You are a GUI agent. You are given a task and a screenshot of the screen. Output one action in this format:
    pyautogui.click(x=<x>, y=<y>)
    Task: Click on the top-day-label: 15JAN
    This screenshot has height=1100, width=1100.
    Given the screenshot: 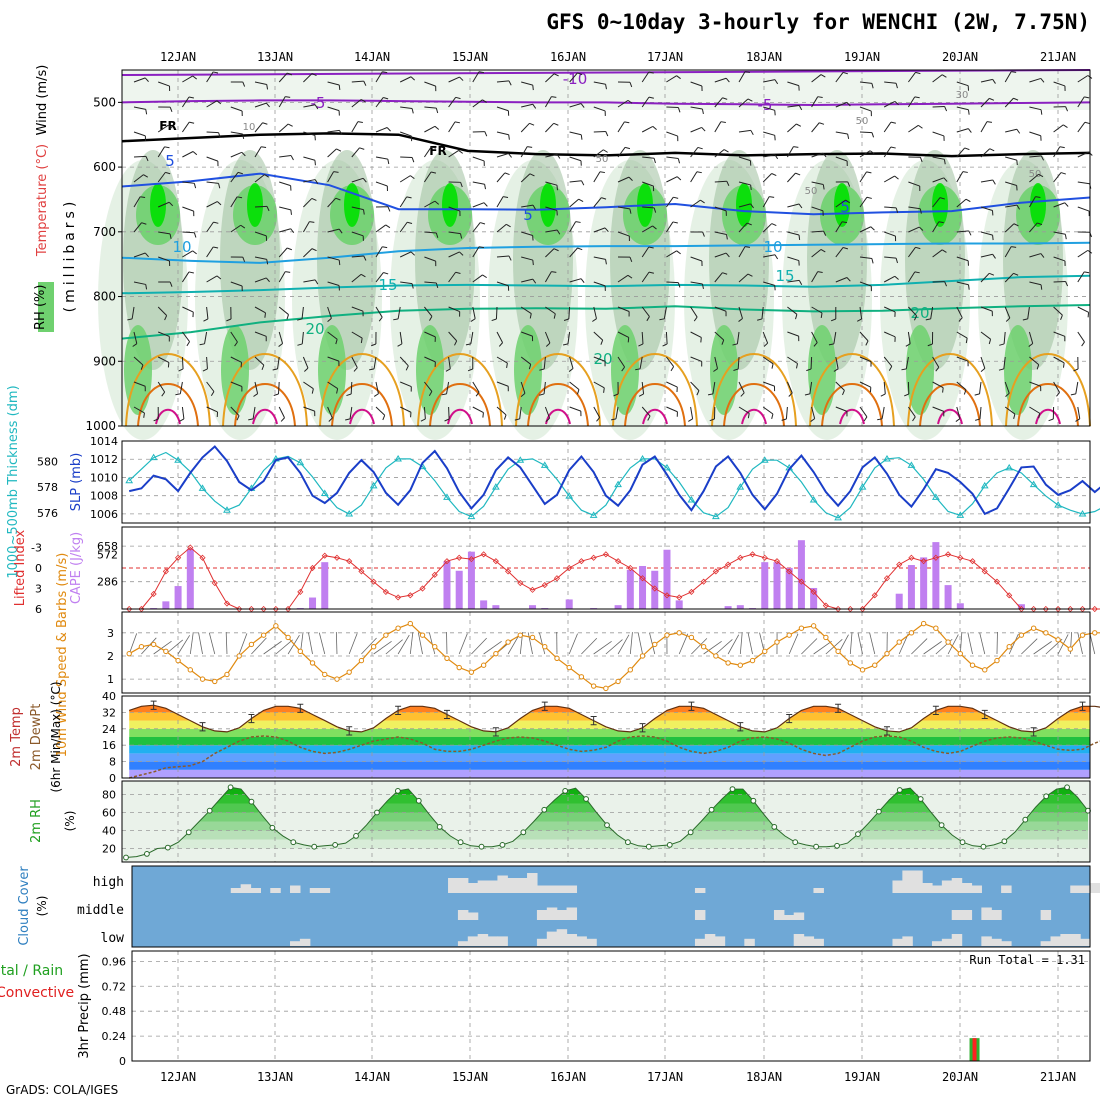 What is the action you would take?
    pyautogui.click(x=470, y=57)
    